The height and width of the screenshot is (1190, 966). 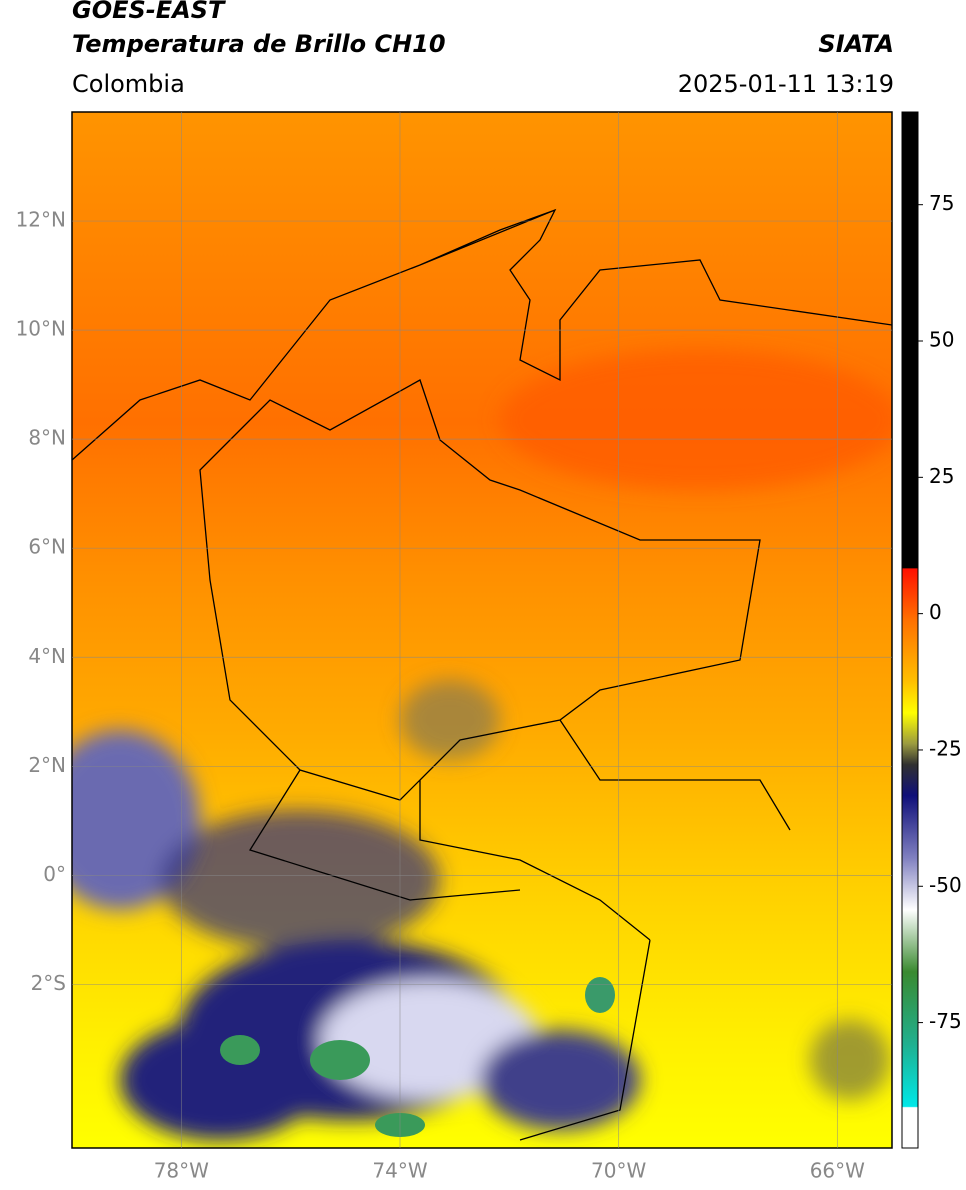 I want to click on colorbar-tick-label: 75, so click(x=941, y=203).